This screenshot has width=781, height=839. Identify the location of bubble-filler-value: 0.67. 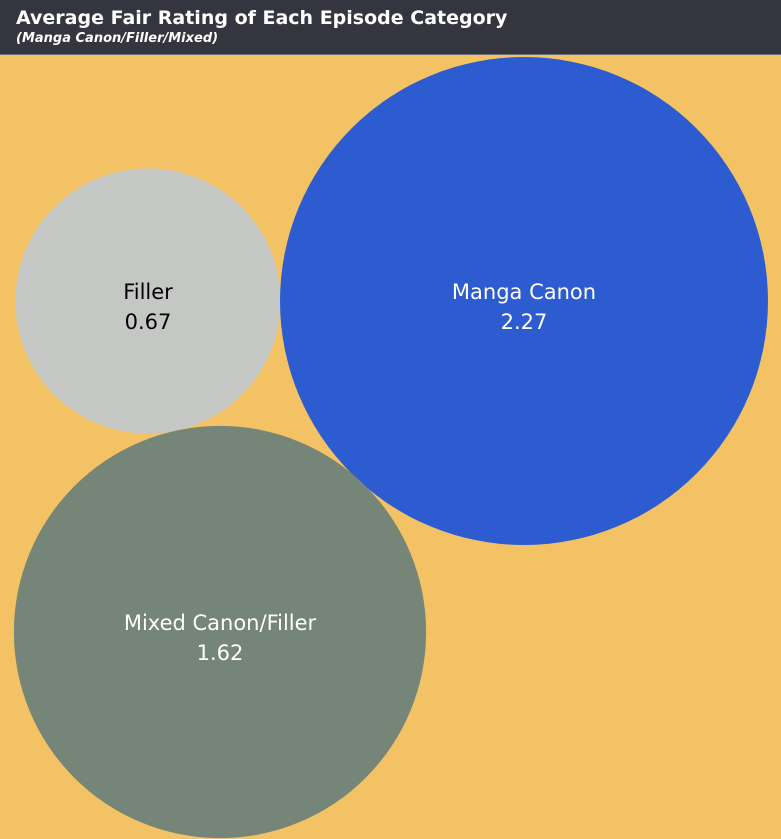
(148, 322).